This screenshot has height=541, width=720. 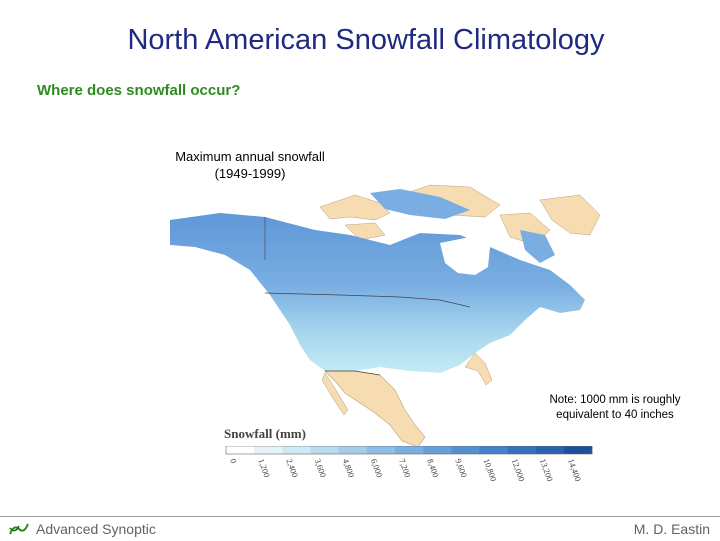 What do you see at coordinates (405, 467) in the screenshot?
I see `legend-tick-label: 7,200` at bounding box center [405, 467].